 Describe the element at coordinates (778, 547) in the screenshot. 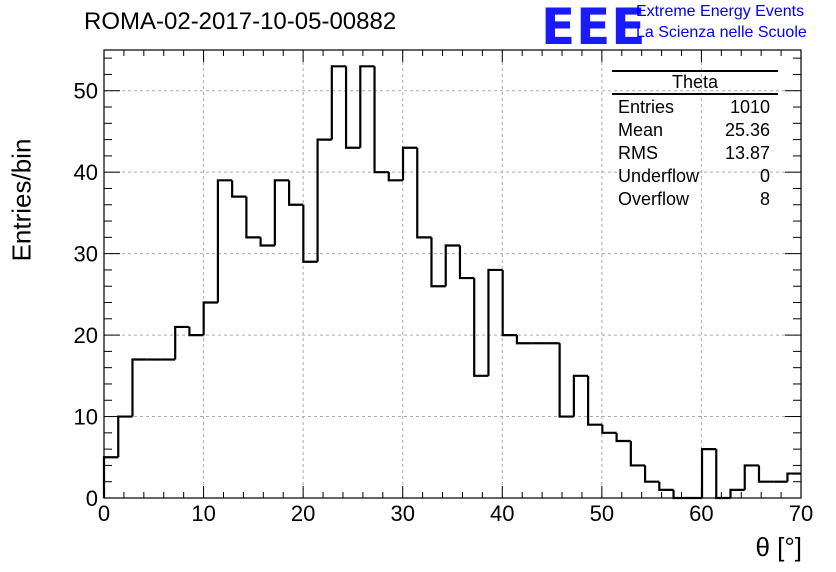

I see `x-axis-label: θ [°]` at that location.